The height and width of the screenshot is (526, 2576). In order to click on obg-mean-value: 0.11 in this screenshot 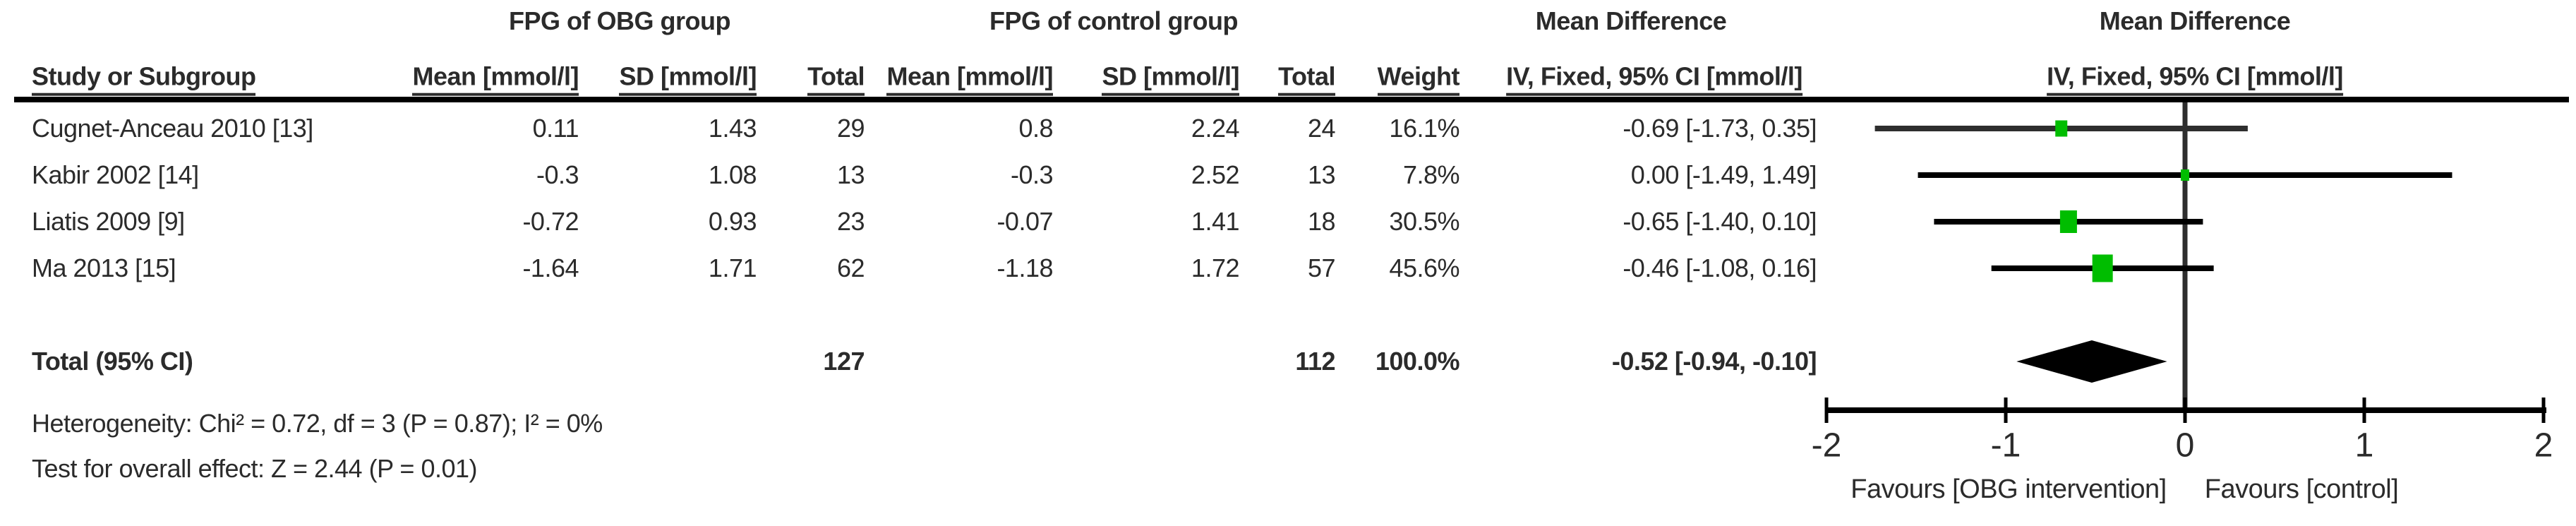, I will do `click(555, 128)`.